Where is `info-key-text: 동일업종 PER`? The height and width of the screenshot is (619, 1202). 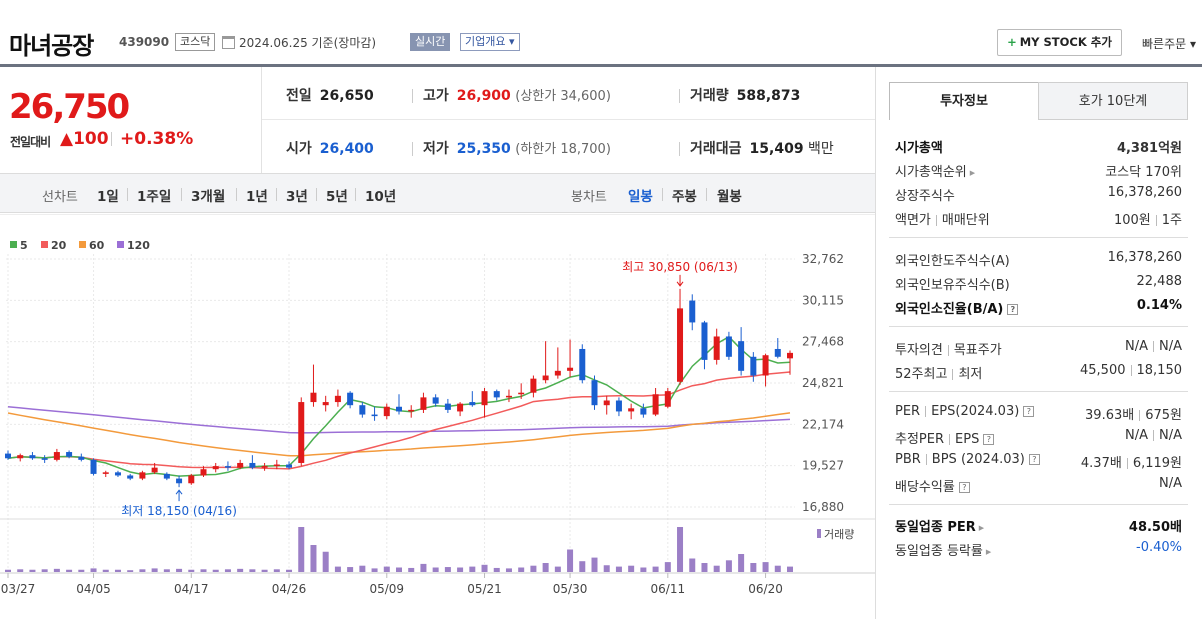
info-key-text: 동일업종 PER is located at coordinates (935, 527).